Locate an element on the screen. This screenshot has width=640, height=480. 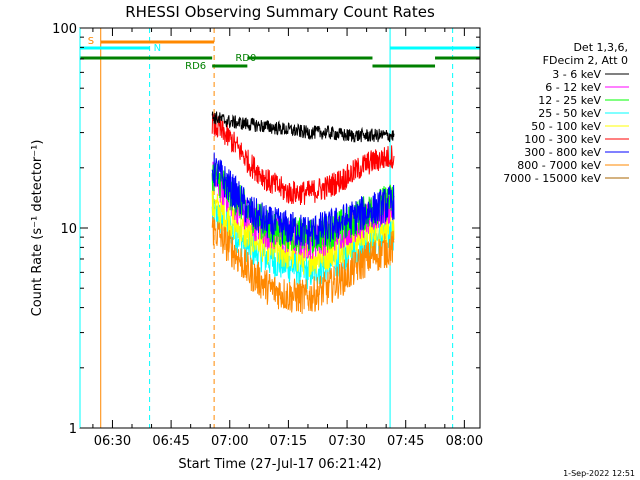
x-axis-label: Start Time (27-Jul-17 06:21:42) is located at coordinates (279, 464).